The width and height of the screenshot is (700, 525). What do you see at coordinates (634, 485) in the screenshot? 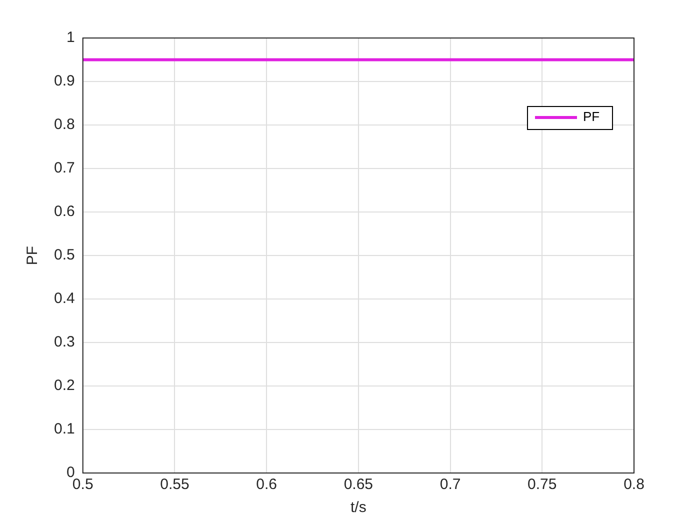
I see `x-tick-label: 0.8` at bounding box center [634, 485].